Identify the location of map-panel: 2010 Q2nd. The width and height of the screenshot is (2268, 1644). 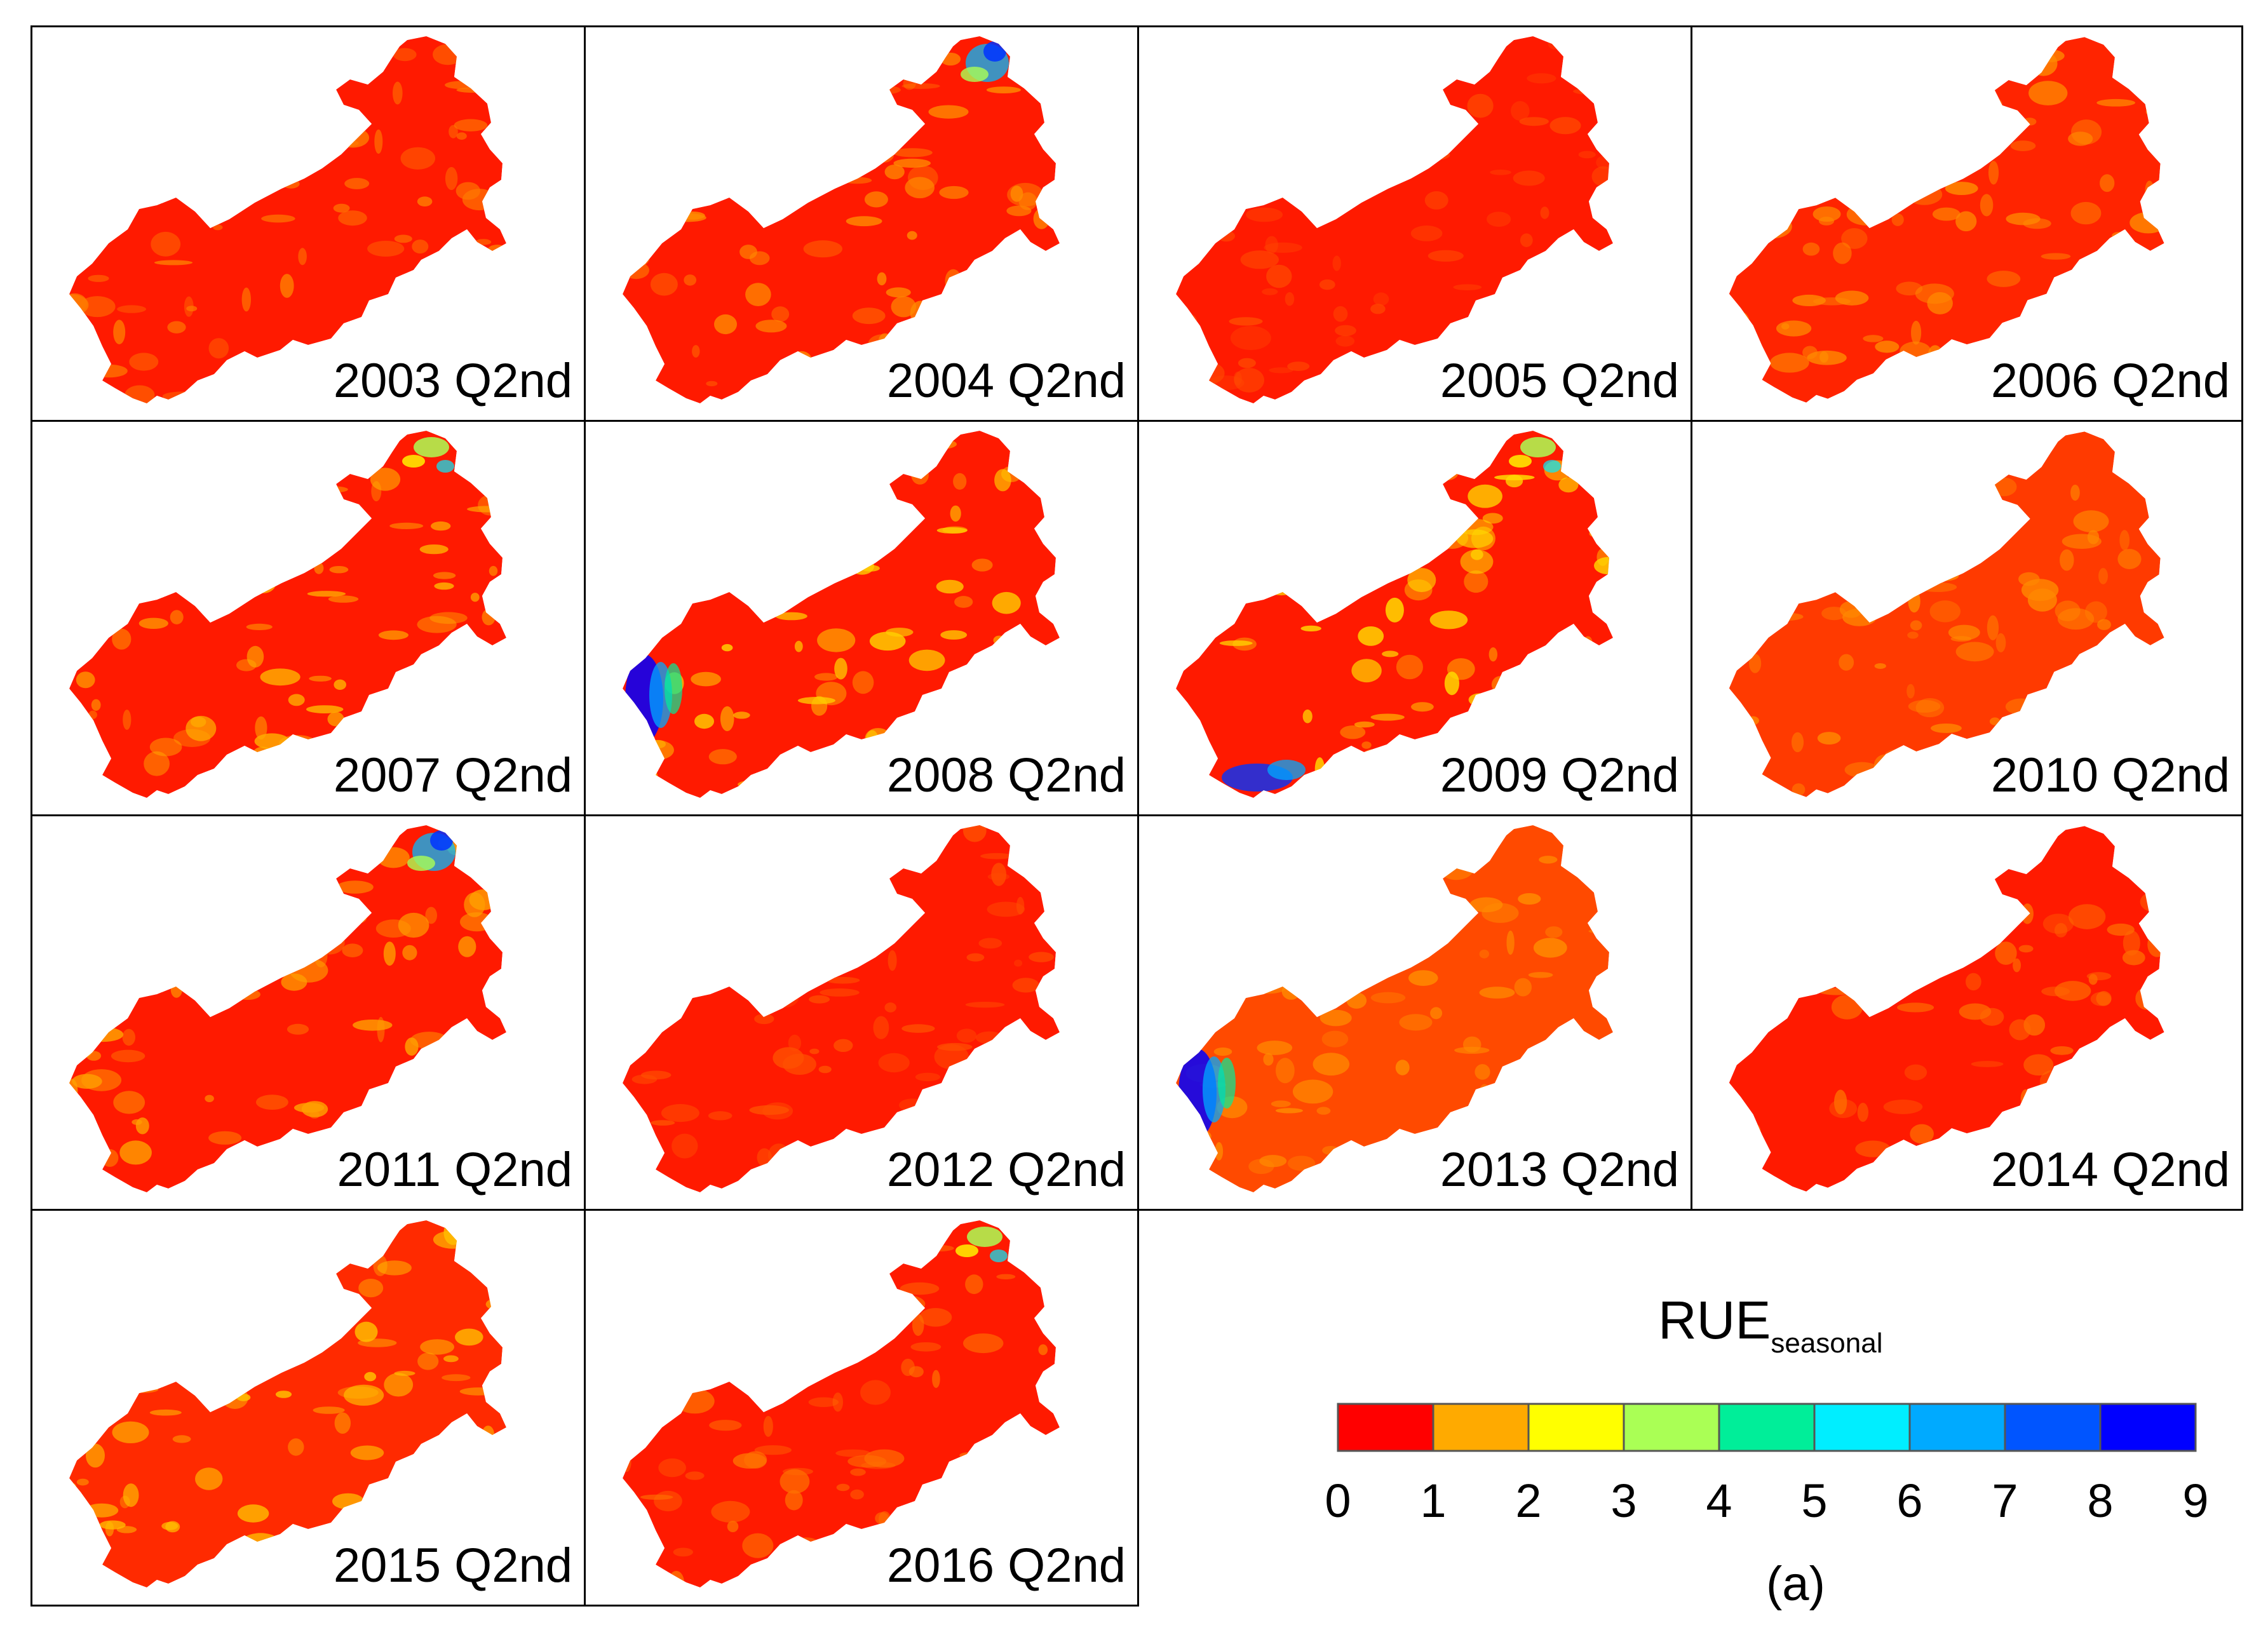
(1967, 618).